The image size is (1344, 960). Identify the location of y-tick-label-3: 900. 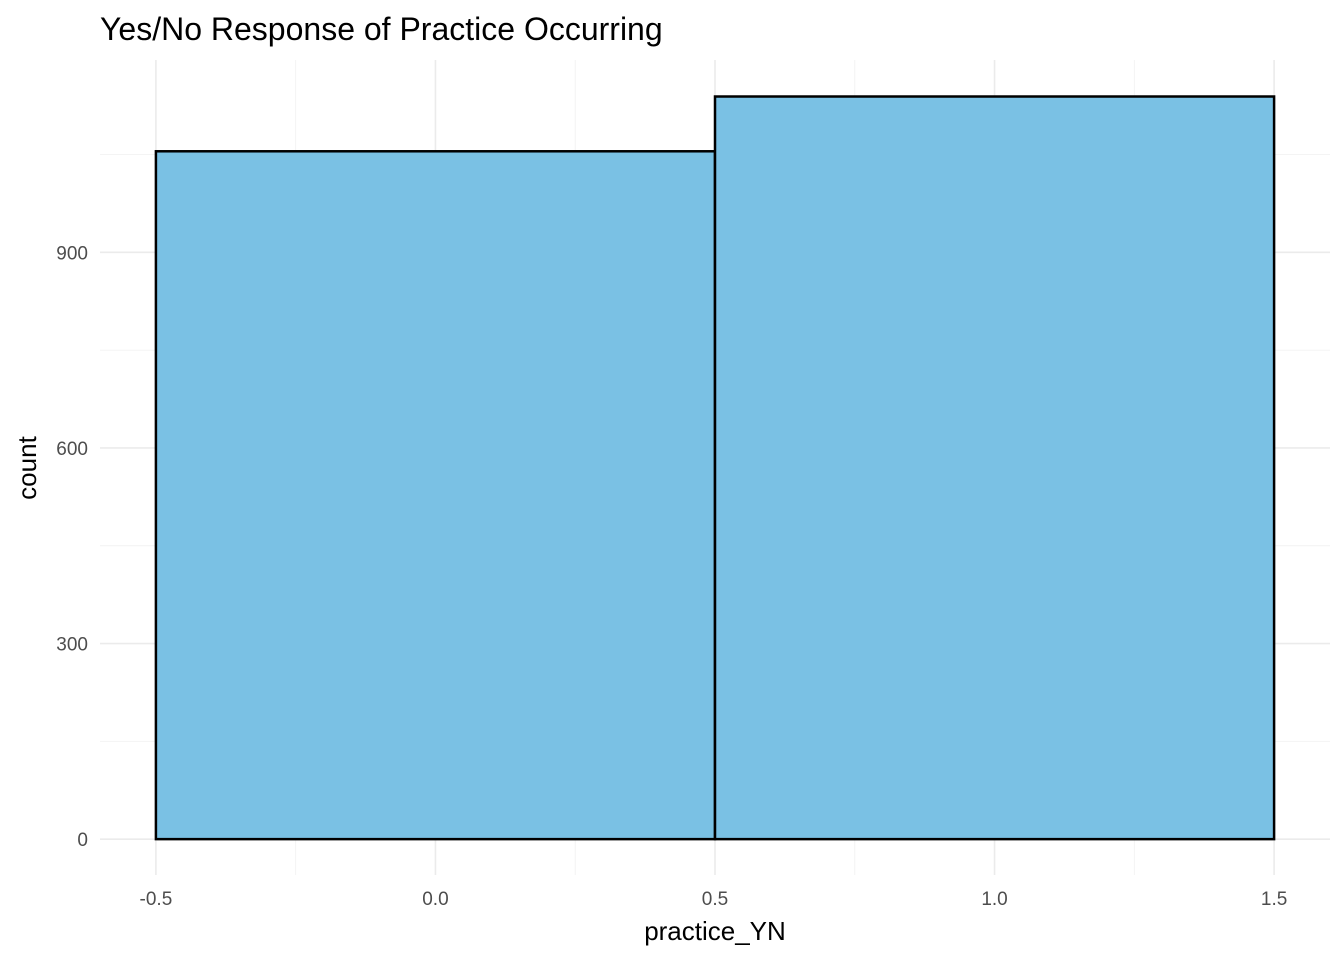
(72, 253).